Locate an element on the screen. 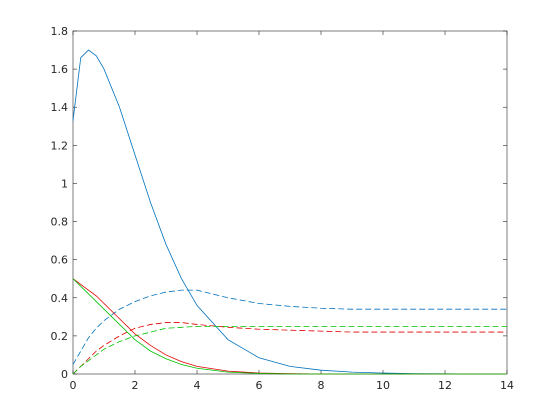  y-tick-label: 1.8 is located at coordinates (60, 31).